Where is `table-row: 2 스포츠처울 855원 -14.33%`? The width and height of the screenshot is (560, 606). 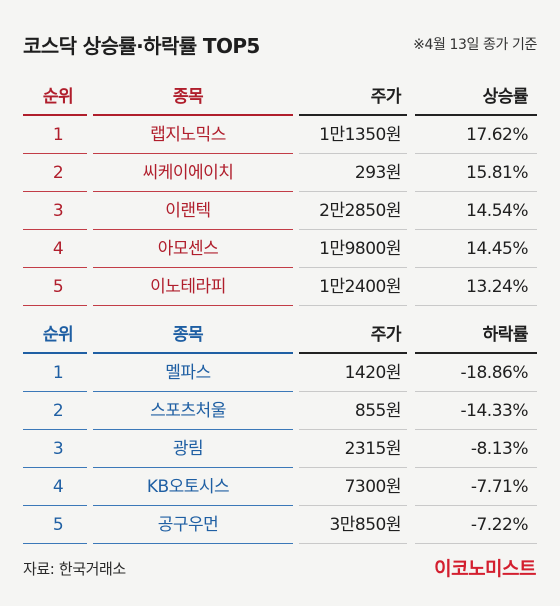
table-row: 2 스포츠처울 855원 -14.33% is located at coordinates (280, 411).